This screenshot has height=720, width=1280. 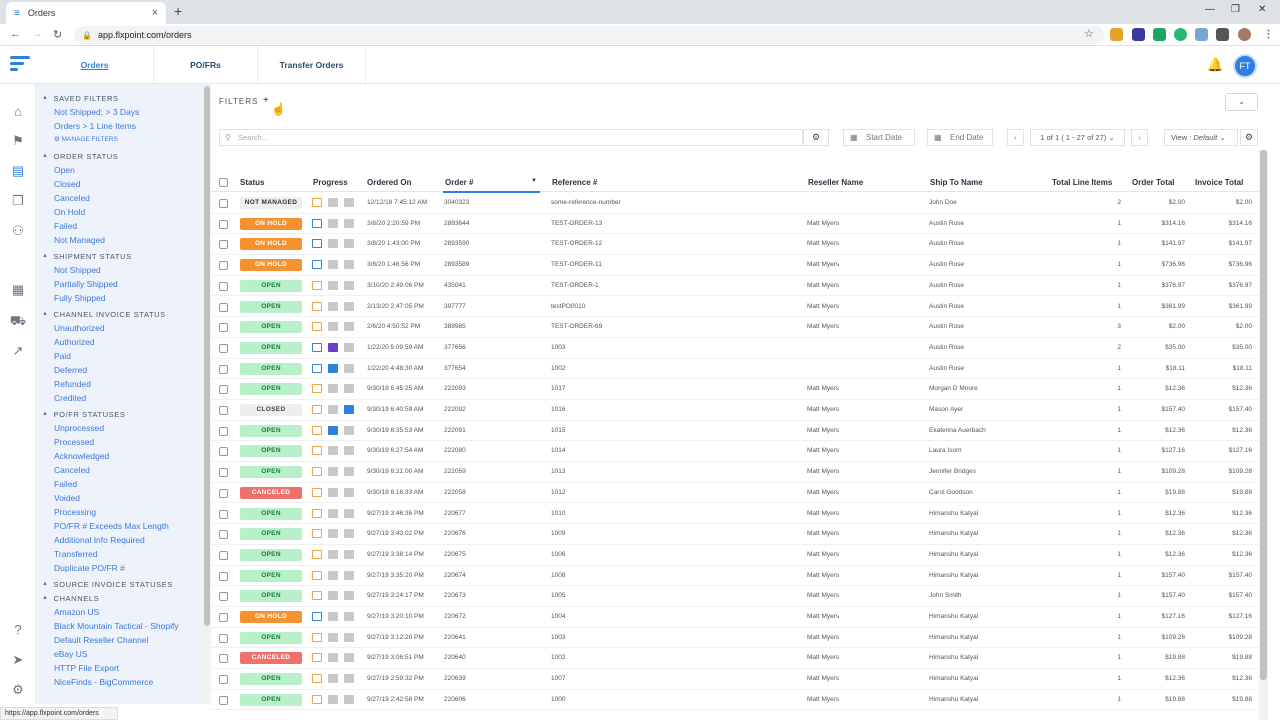 I want to click on next-page-button: ›, so click(x=1139, y=137).